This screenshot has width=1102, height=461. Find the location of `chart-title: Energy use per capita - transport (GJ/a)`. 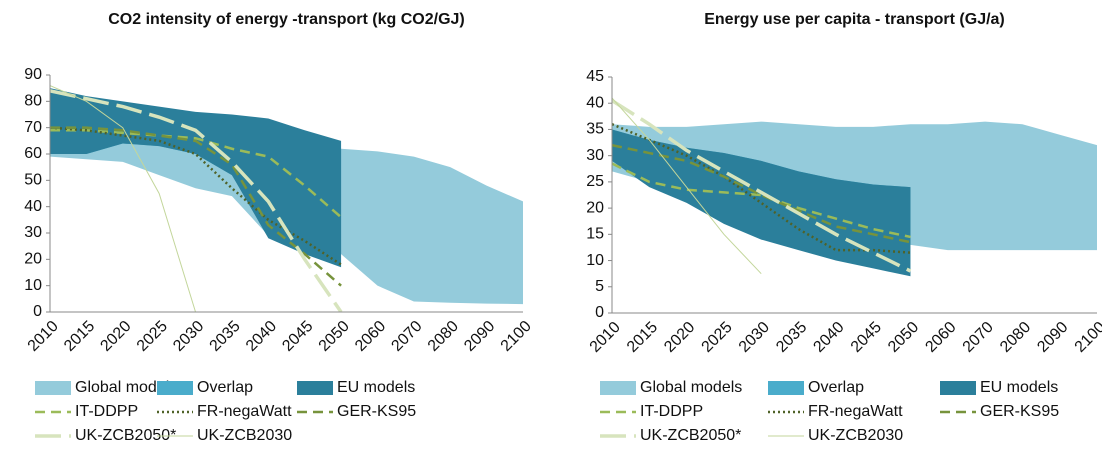

chart-title: Energy use per capita - transport (GJ/a) is located at coordinates (854, 19).